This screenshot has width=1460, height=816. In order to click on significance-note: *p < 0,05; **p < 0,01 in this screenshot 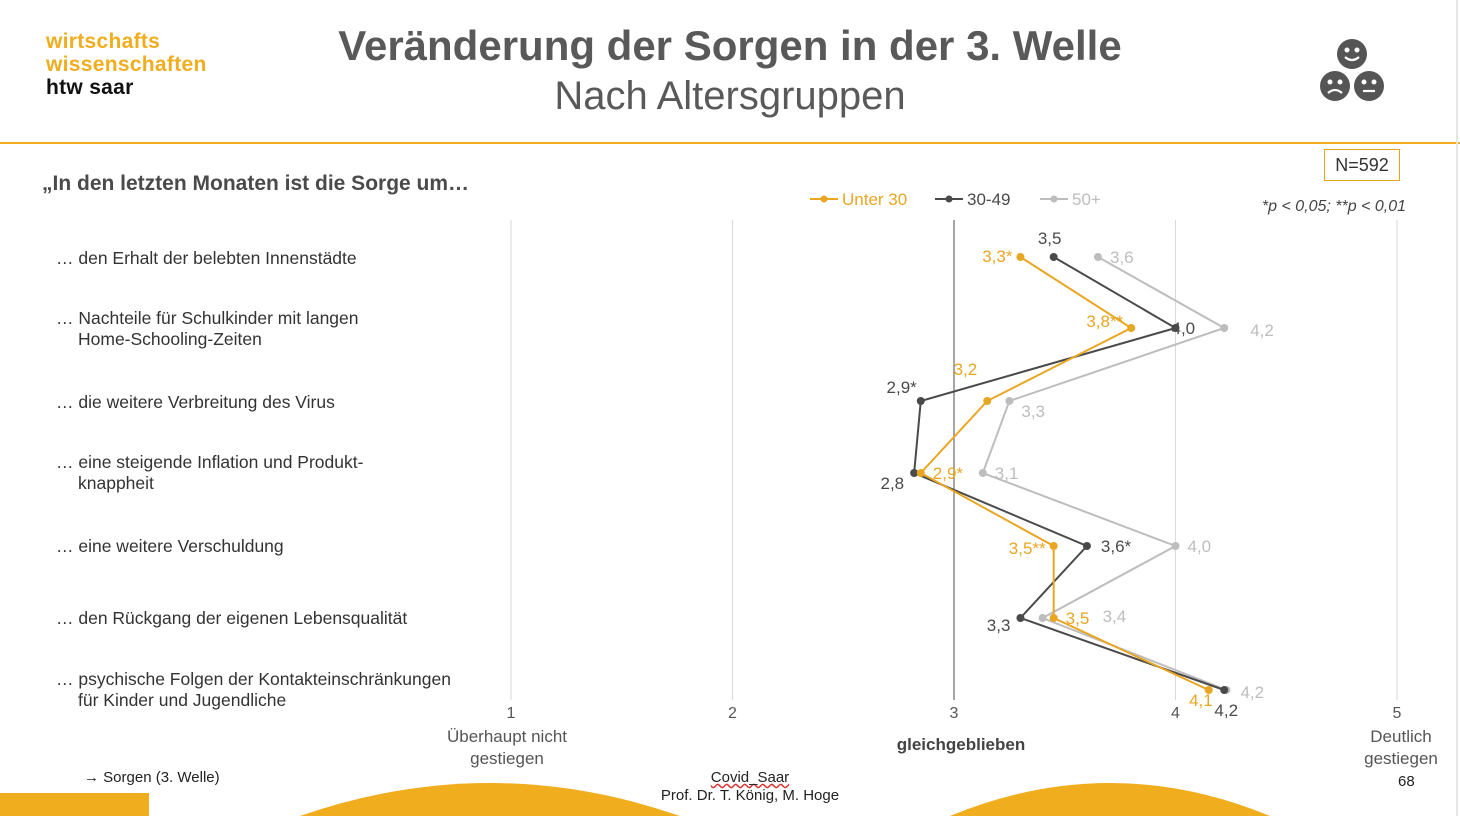, I will do `click(1333, 206)`.